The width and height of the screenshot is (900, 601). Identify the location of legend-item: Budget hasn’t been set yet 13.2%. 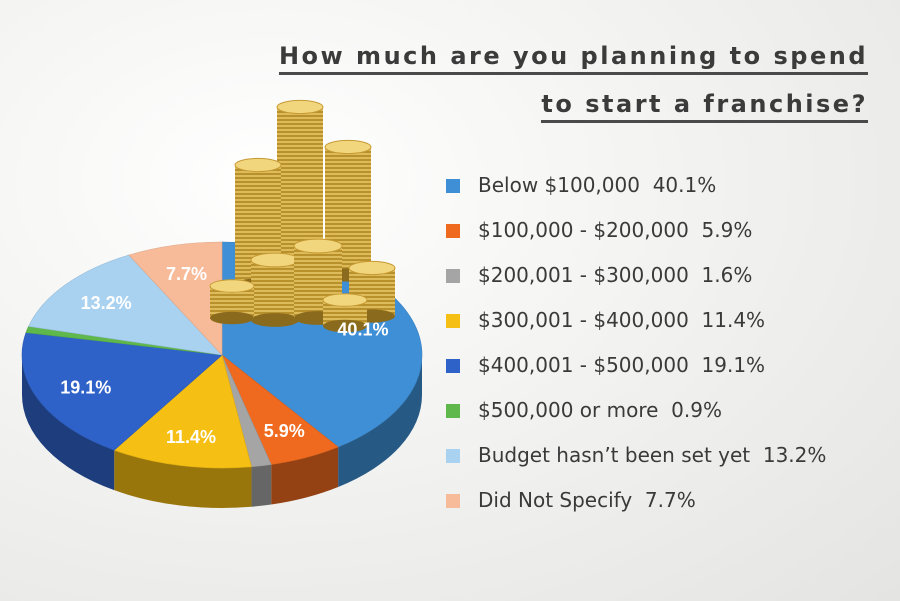
(636, 461).